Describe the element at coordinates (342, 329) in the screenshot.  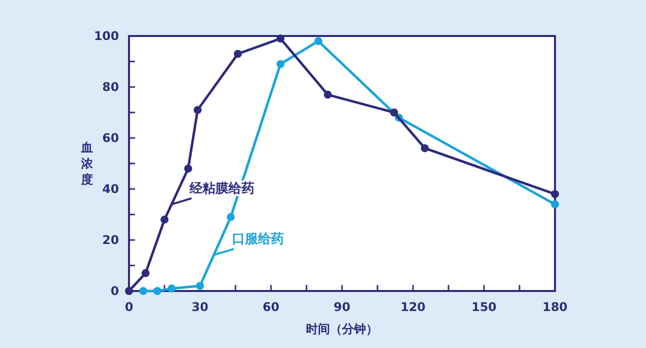
I see `x-axis-title: 时间（分钟）` at that location.